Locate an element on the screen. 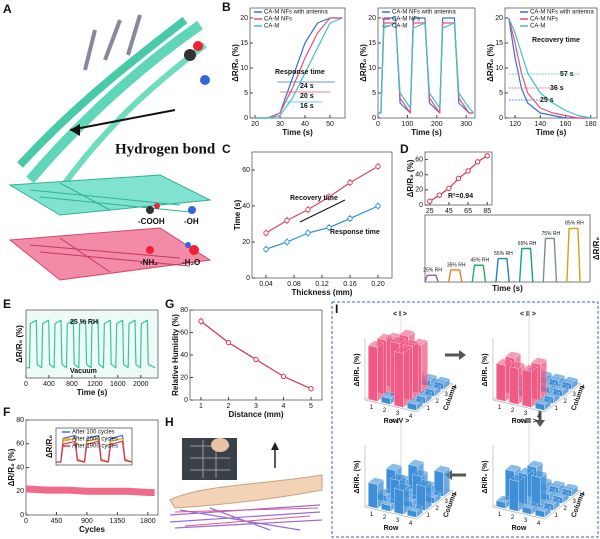 Image resolution: width=600 pixels, height=539 pixels. subpanel-title: < IV > is located at coordinates (400, 421).